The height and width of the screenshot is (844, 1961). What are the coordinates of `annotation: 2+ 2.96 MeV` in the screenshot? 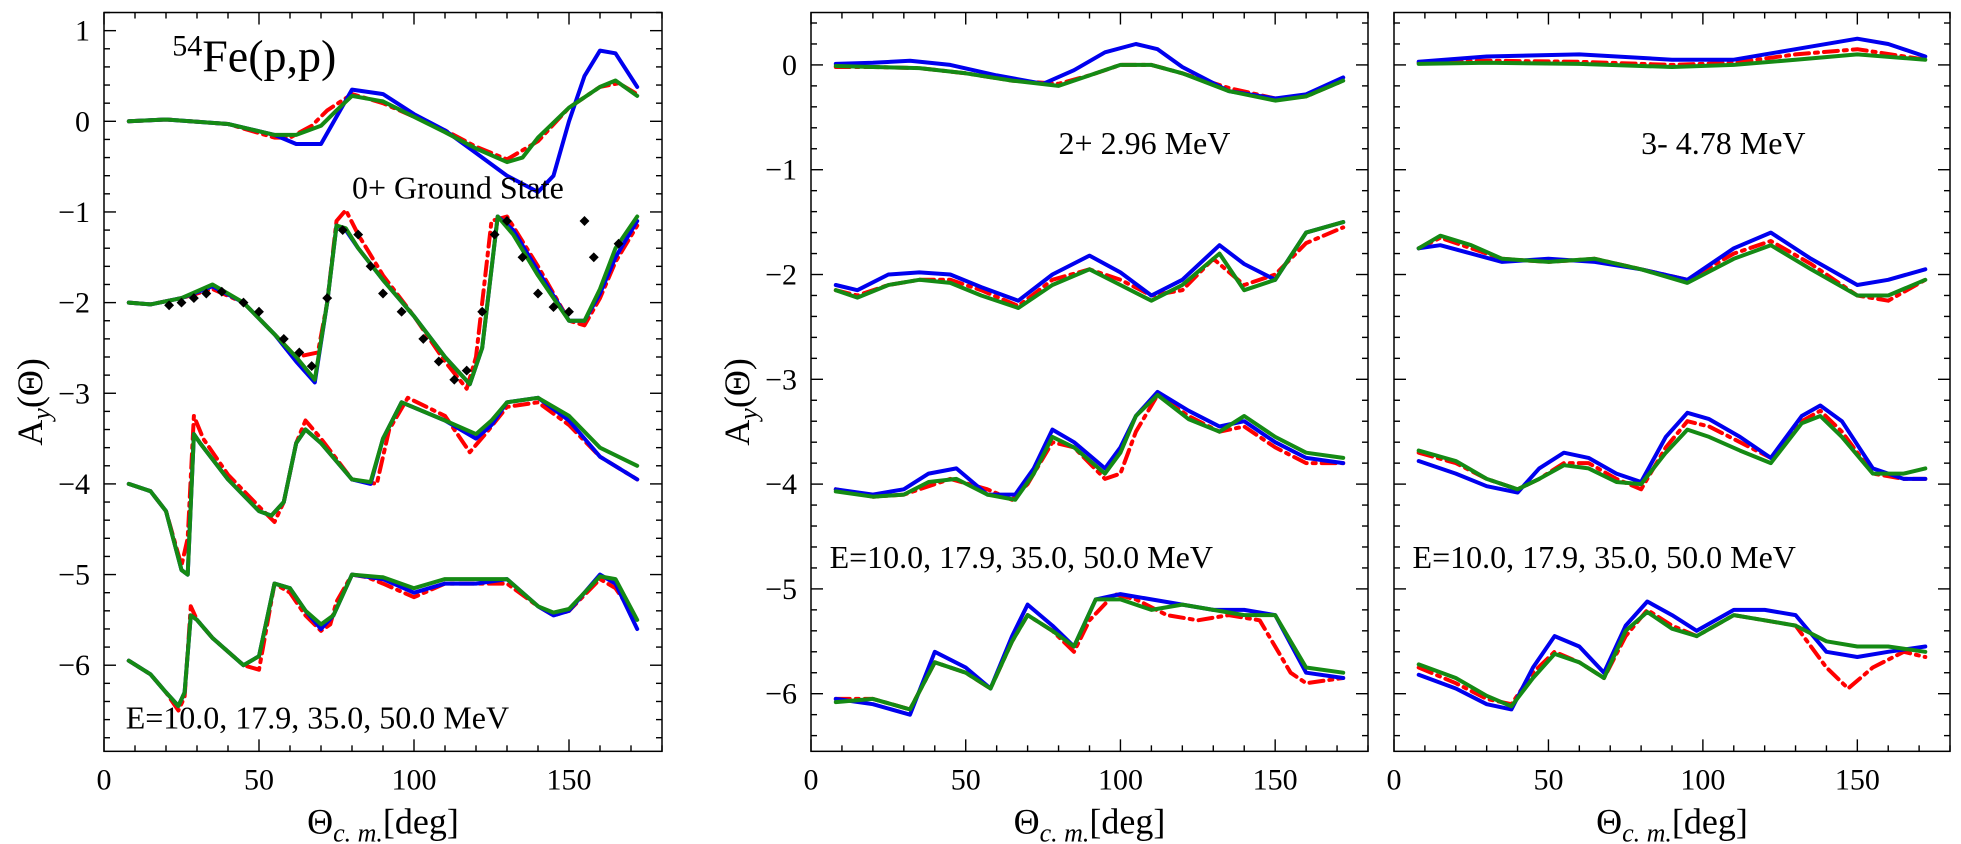 It's located at (1145, 143).